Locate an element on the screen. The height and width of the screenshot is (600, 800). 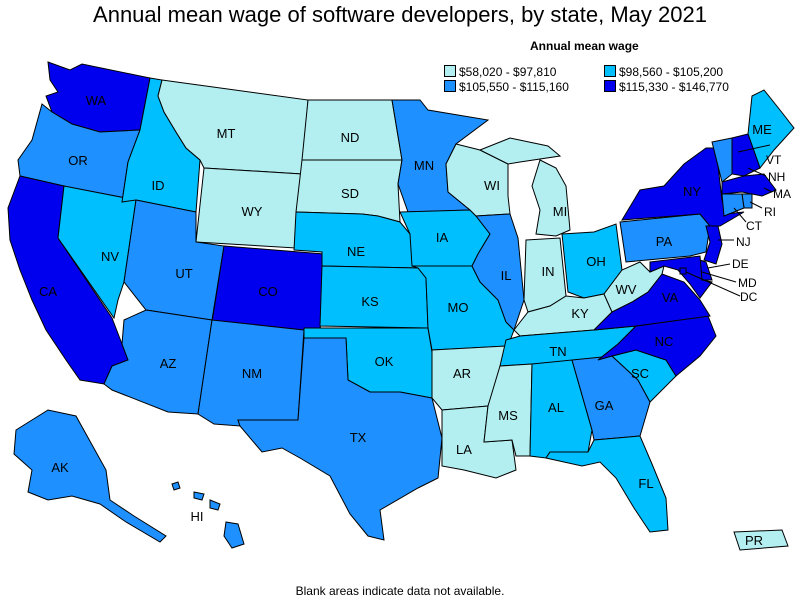
label-ms: MS is located at coordinates (508, 415).